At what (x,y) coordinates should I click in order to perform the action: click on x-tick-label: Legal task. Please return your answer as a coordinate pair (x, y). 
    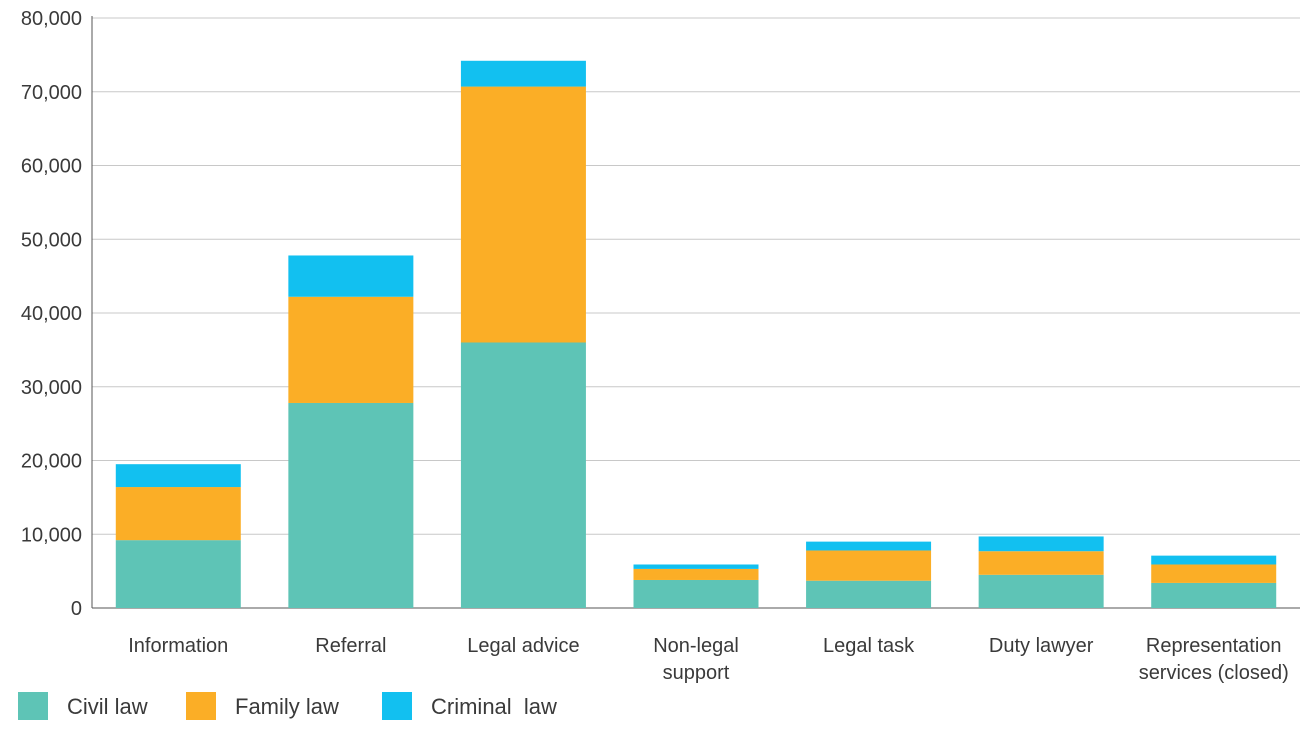
    Looking at the image, I should click on (869, 646).